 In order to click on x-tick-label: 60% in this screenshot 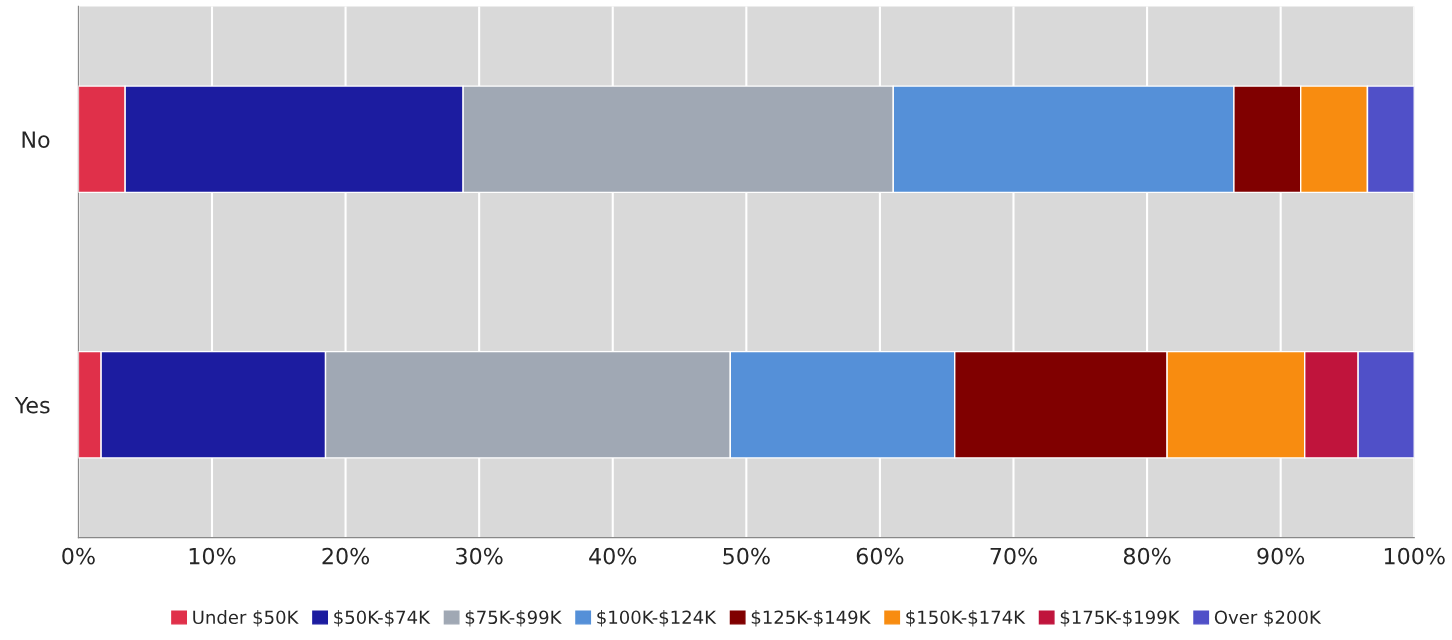, I will do `click(880, 556)`.